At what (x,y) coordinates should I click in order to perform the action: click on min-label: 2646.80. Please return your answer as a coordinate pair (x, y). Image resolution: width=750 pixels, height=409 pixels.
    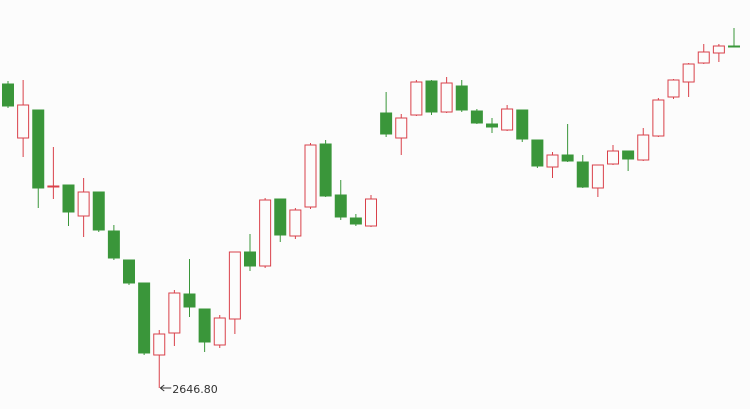
    Looking at the image, I should click on (195, 389).